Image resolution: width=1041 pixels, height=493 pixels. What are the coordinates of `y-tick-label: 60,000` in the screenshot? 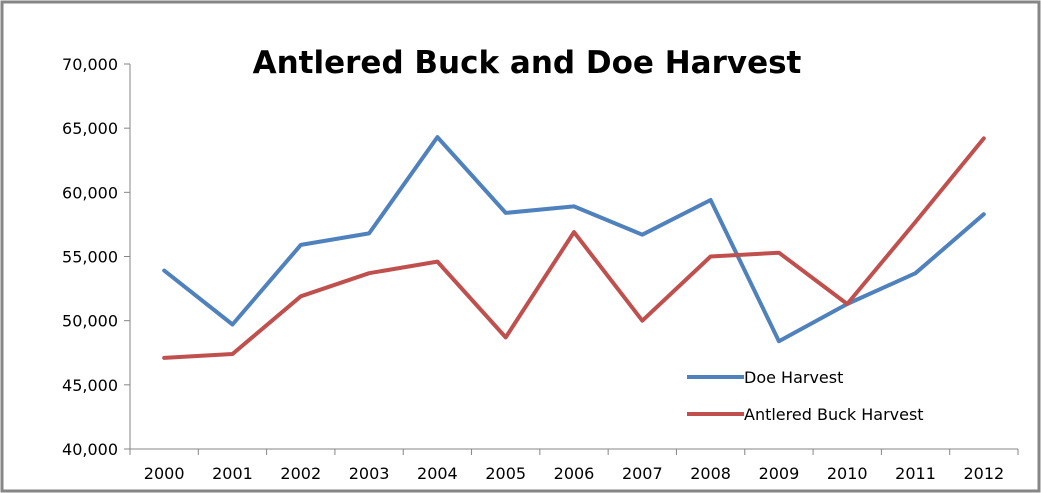 It's located at (90, 192).